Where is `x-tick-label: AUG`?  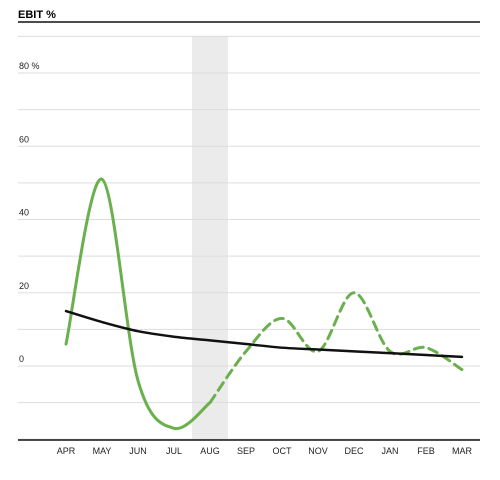 x-tick-label: AUG is located at coordinates (210, 451).